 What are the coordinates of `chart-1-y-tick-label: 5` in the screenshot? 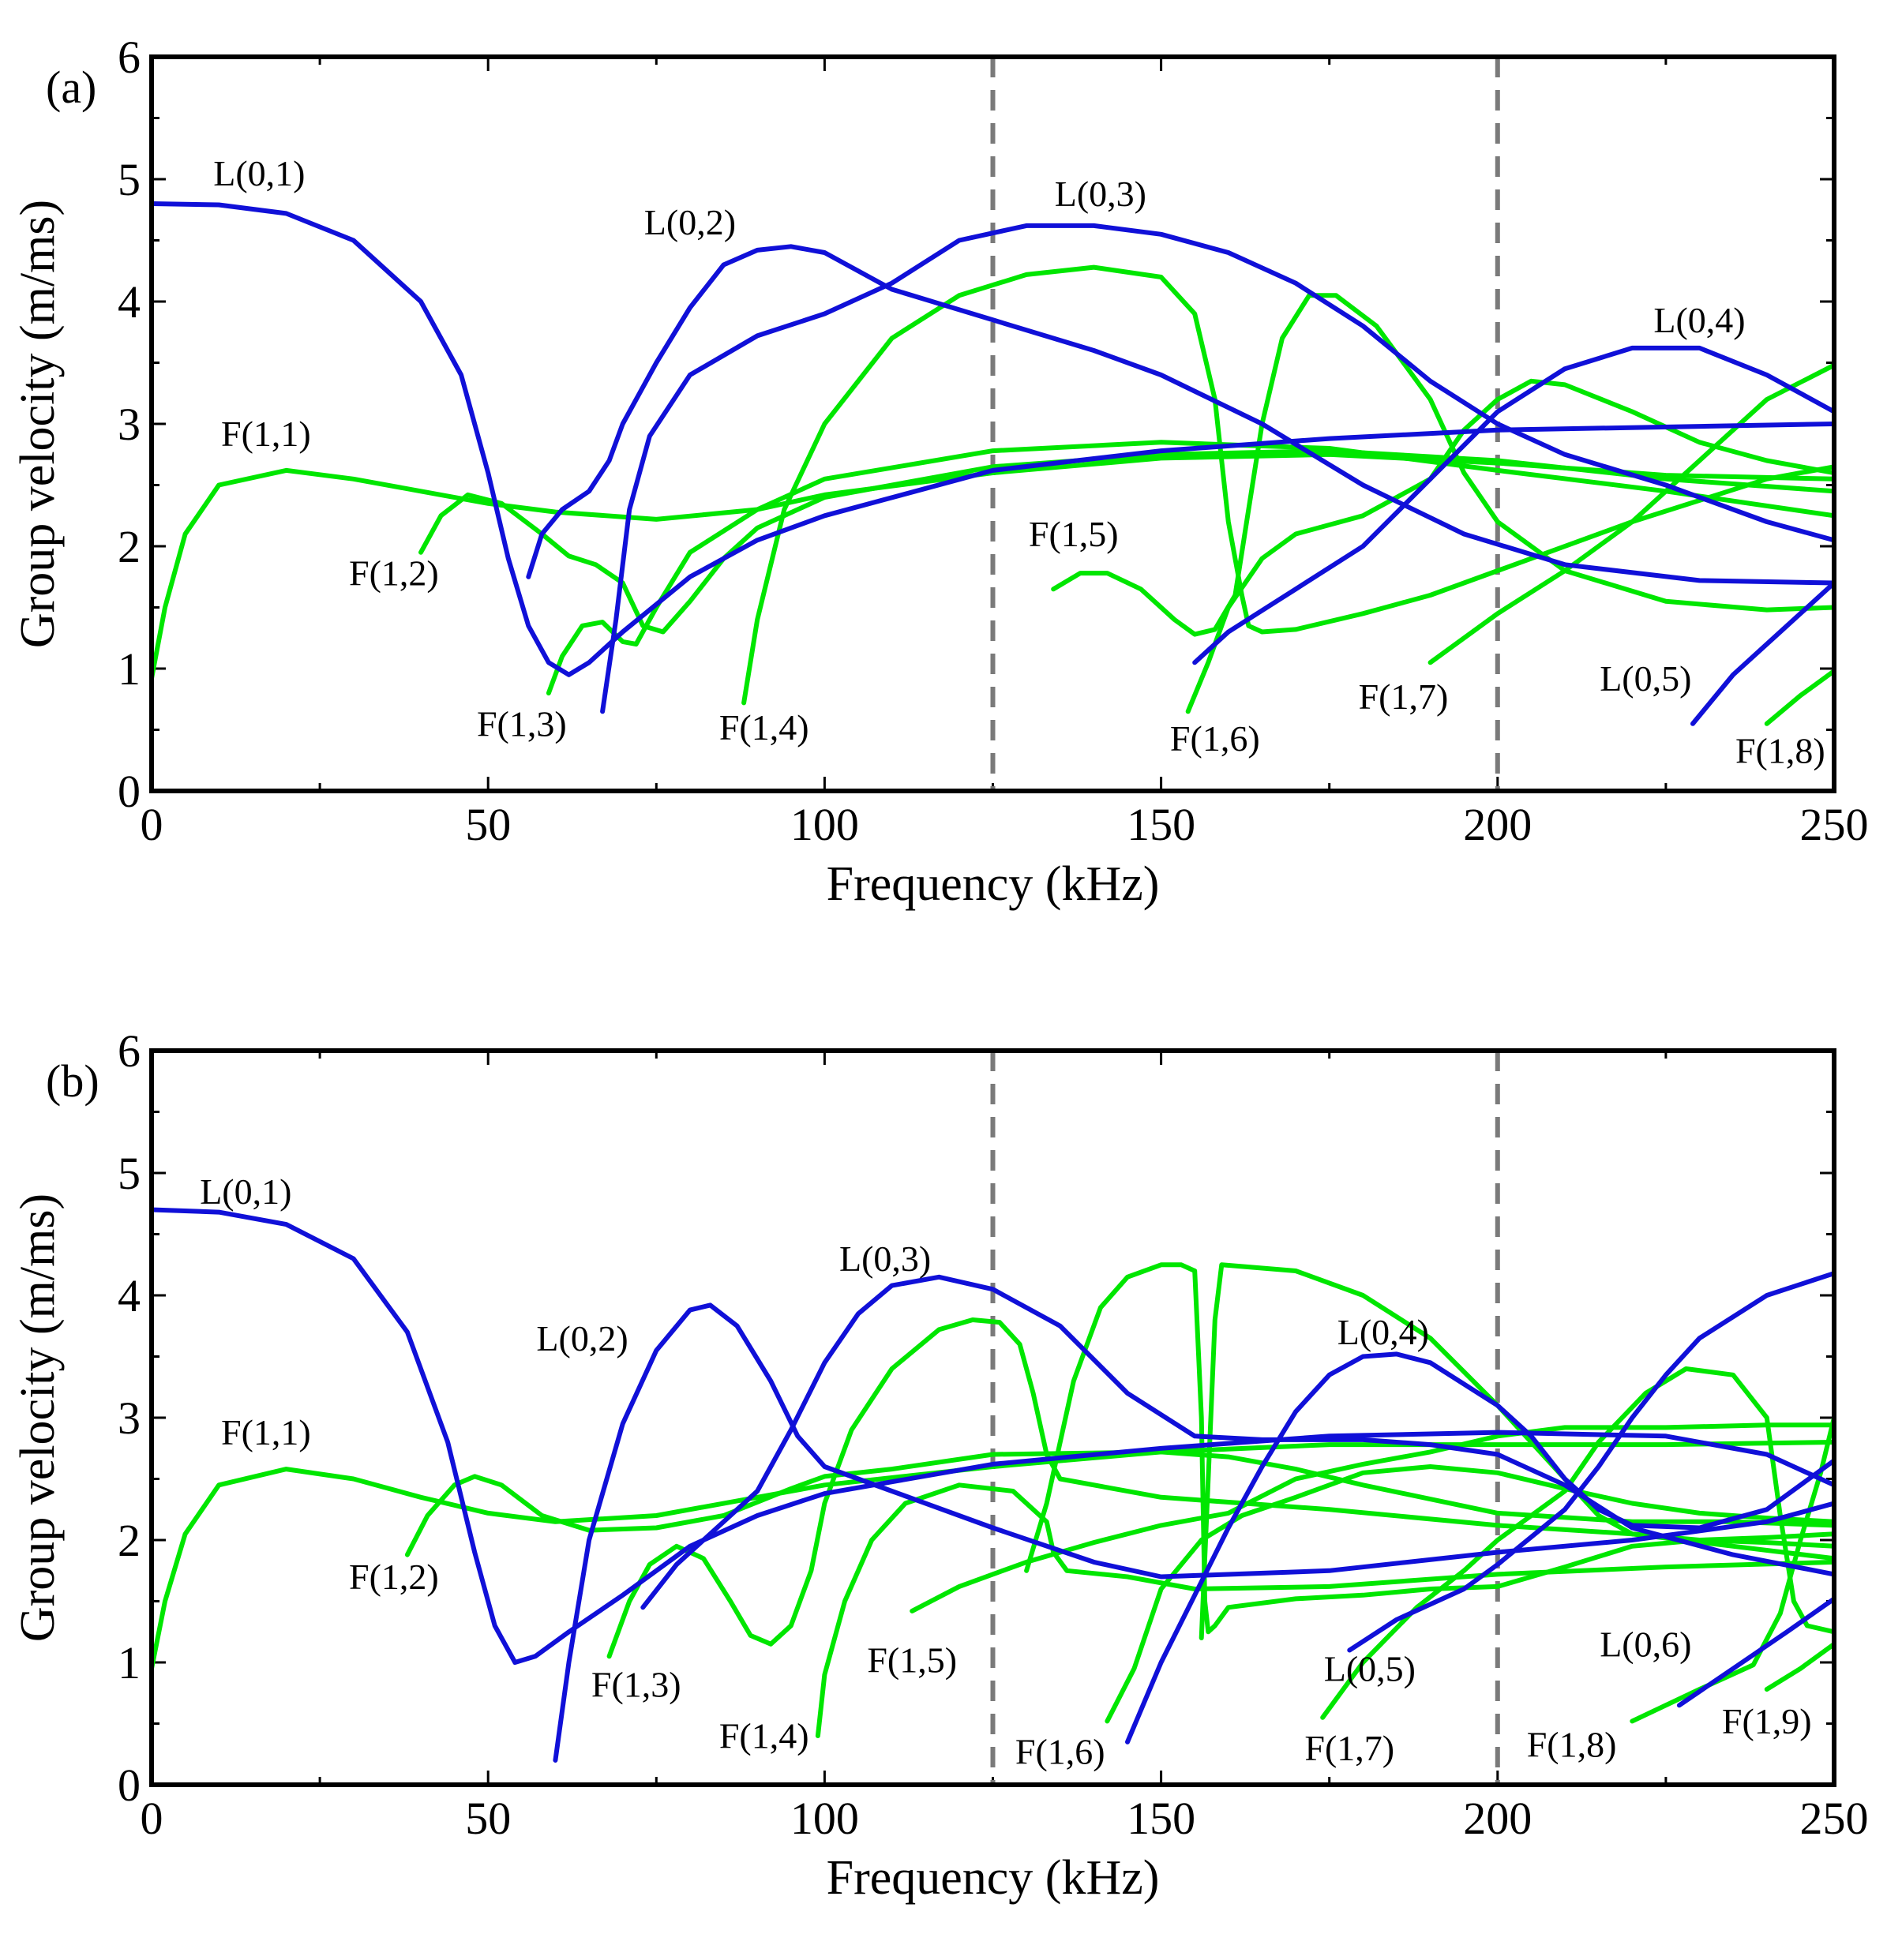 It's located at (129, 1173).